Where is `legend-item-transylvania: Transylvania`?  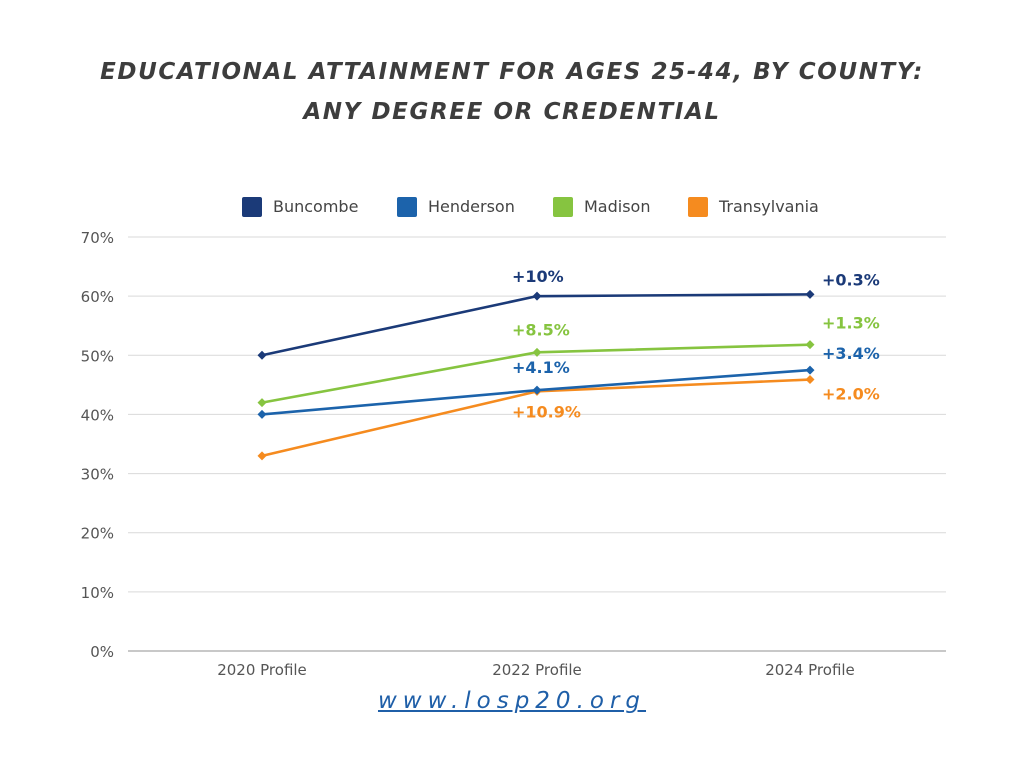
legend-item-transylvania: Transylvania is located at coordinates (753, 207).